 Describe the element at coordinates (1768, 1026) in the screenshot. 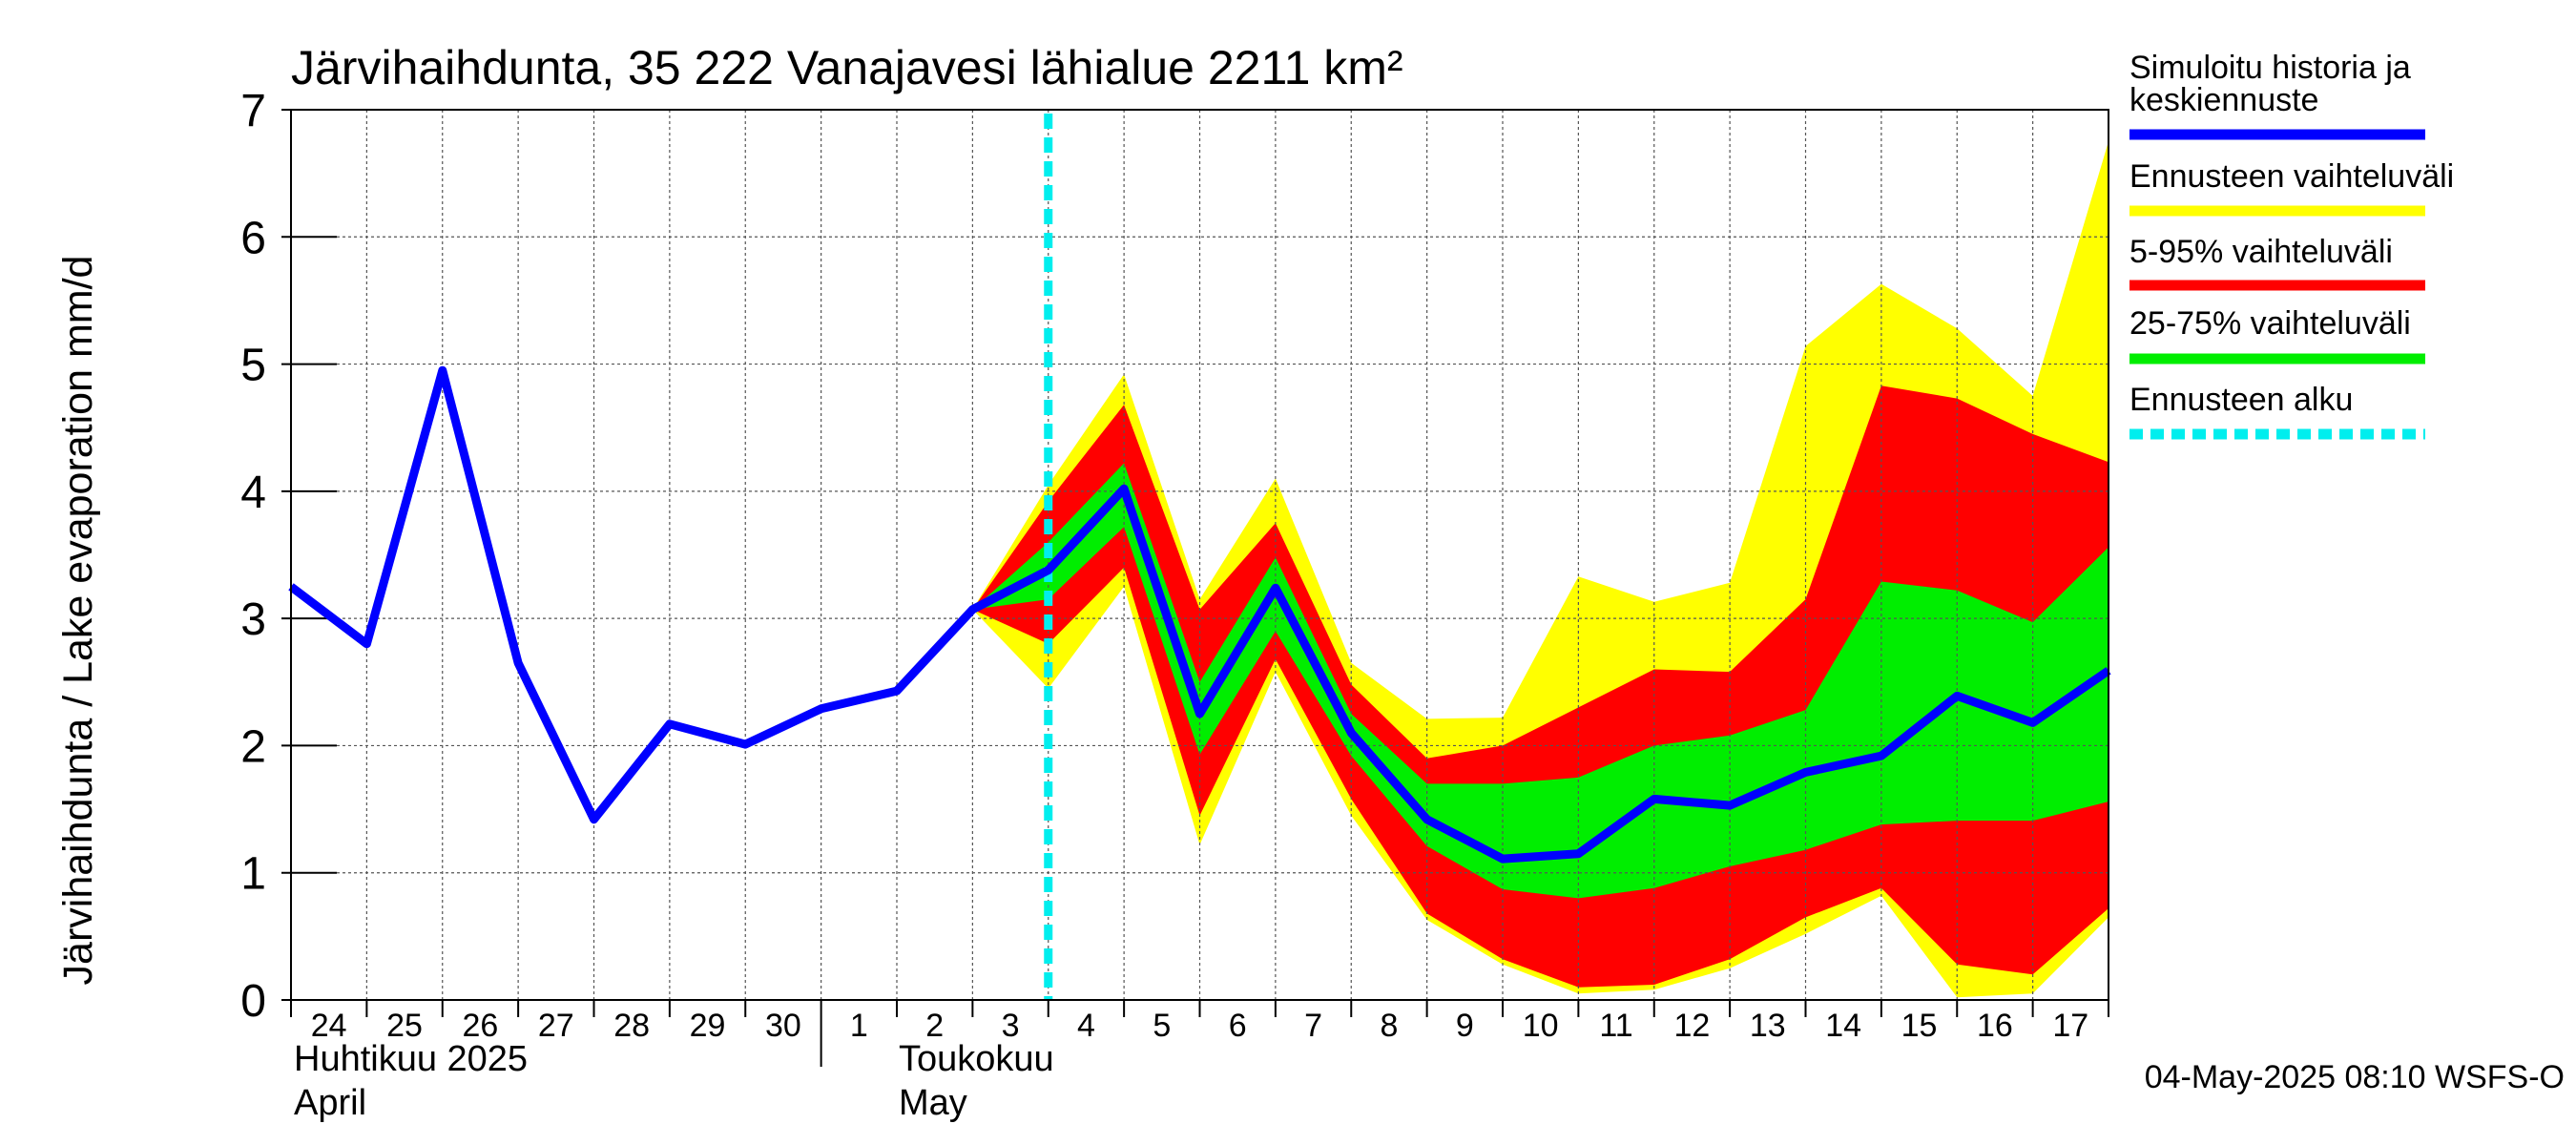

I see `x-tick-label: 13` at that location.